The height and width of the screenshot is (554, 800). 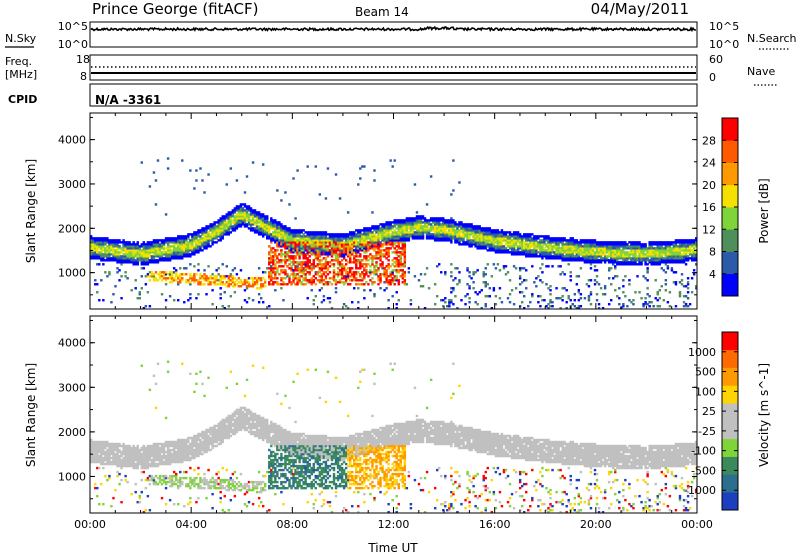 I want to click on cpid-label: CPID, so click(x=22, y=99).